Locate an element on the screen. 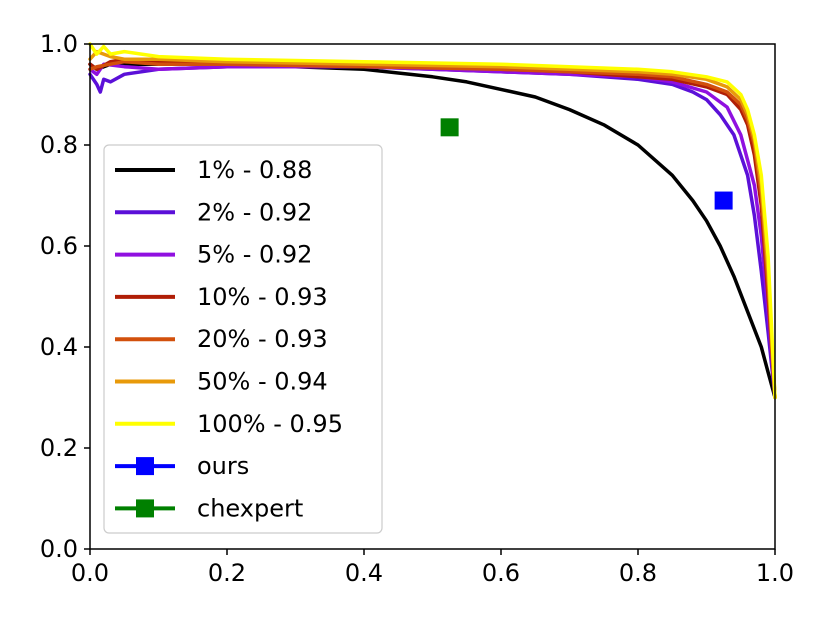  y-tick-label: 1.0 is located at coordinates (59, 44).